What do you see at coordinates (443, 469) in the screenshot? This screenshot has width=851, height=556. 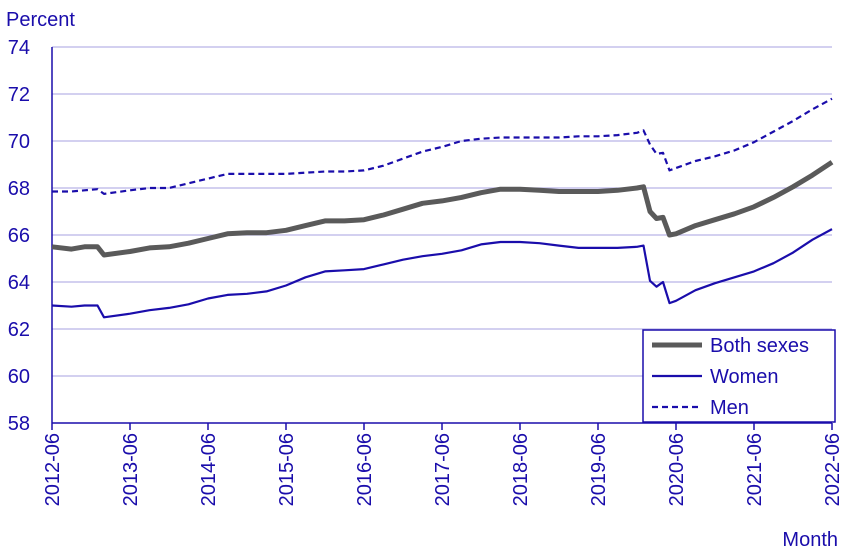 I see `x-tick-label: 2017-06` at bounding box center [443, 469].